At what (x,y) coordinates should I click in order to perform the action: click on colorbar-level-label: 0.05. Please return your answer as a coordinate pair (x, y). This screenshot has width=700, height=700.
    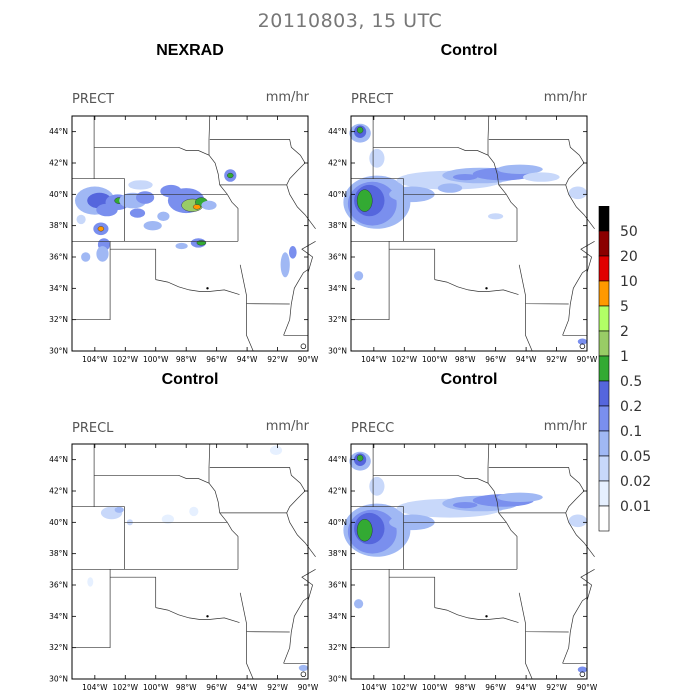
    Looking at the image, I should click on (635, 457).